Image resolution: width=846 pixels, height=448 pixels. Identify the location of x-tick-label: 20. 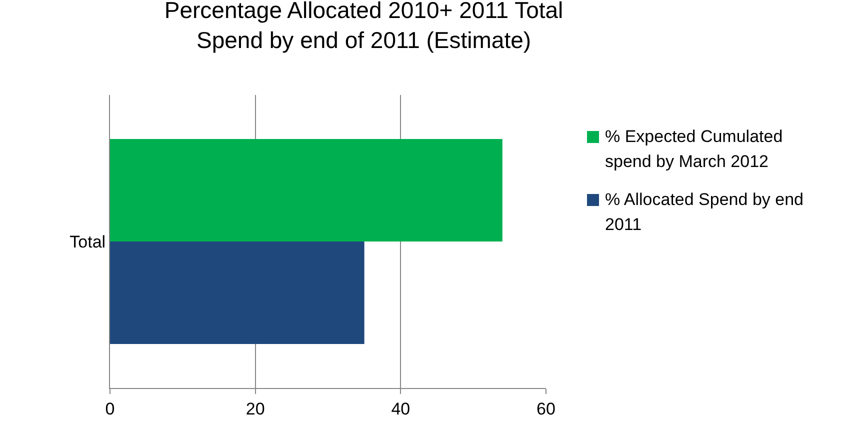
(255, 408).